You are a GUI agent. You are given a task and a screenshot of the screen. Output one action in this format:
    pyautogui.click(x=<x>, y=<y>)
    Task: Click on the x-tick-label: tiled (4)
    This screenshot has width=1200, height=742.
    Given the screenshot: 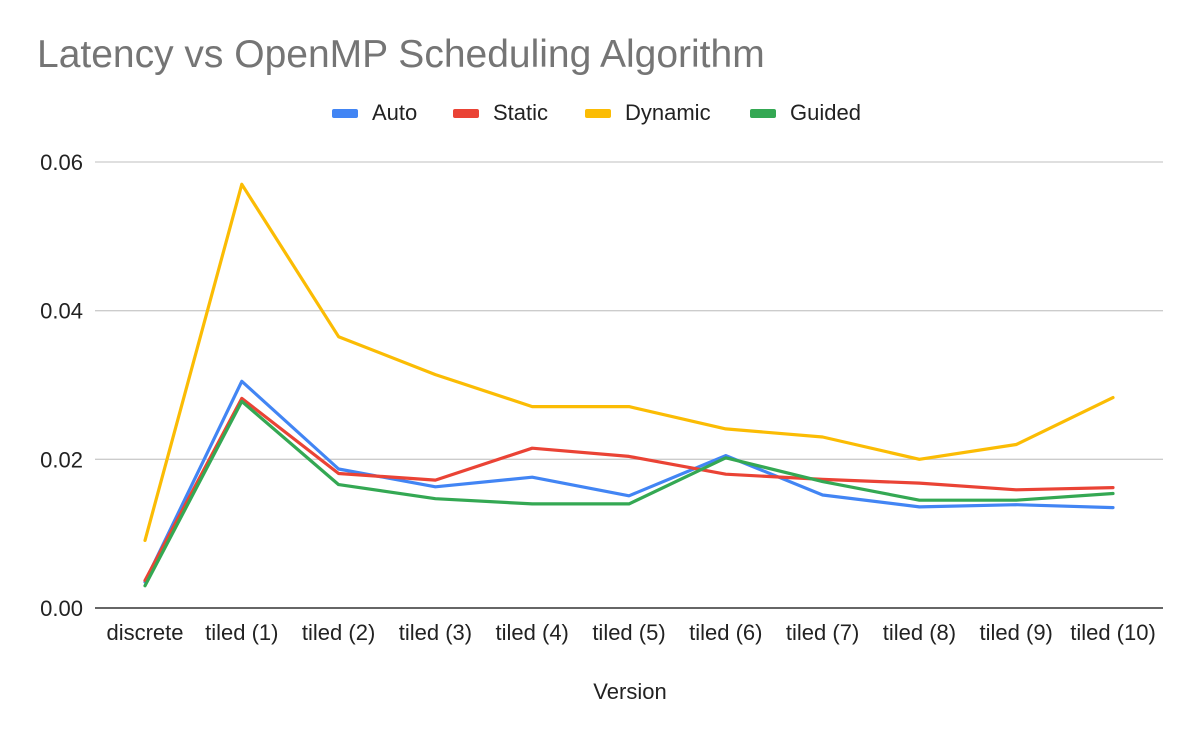 What is the action you would take?
    pyautogui.click(x=532, y=632)
    